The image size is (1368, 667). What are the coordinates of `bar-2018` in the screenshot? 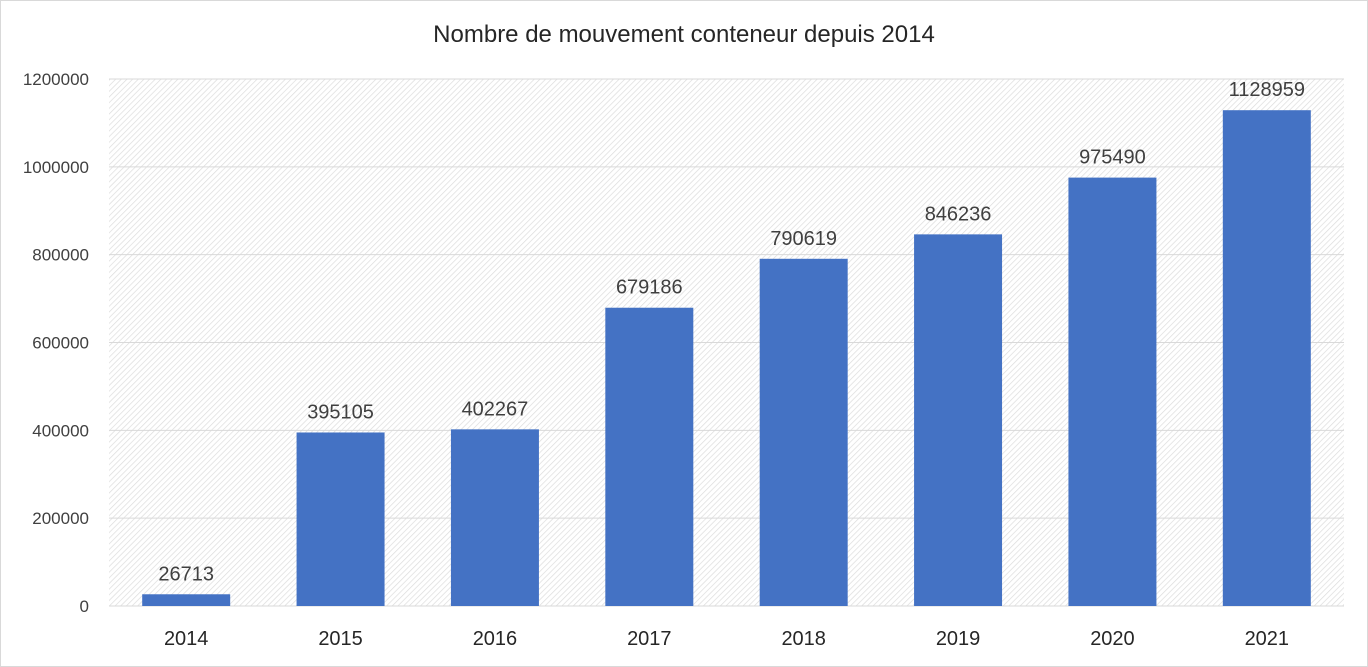 It's located at (803, 432).